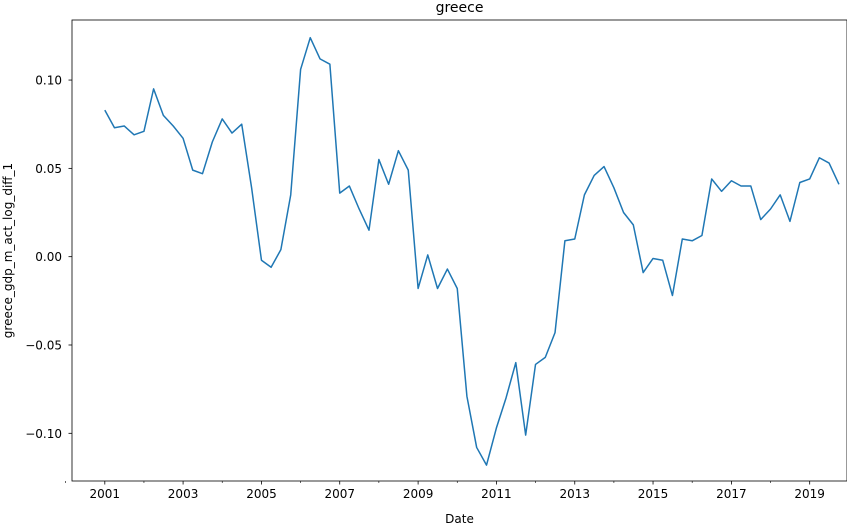 The image size is (847, 525). Describe the element at coordinates (496, 494) in the screenshot. I see `x-tick-label: 2011` at that location.